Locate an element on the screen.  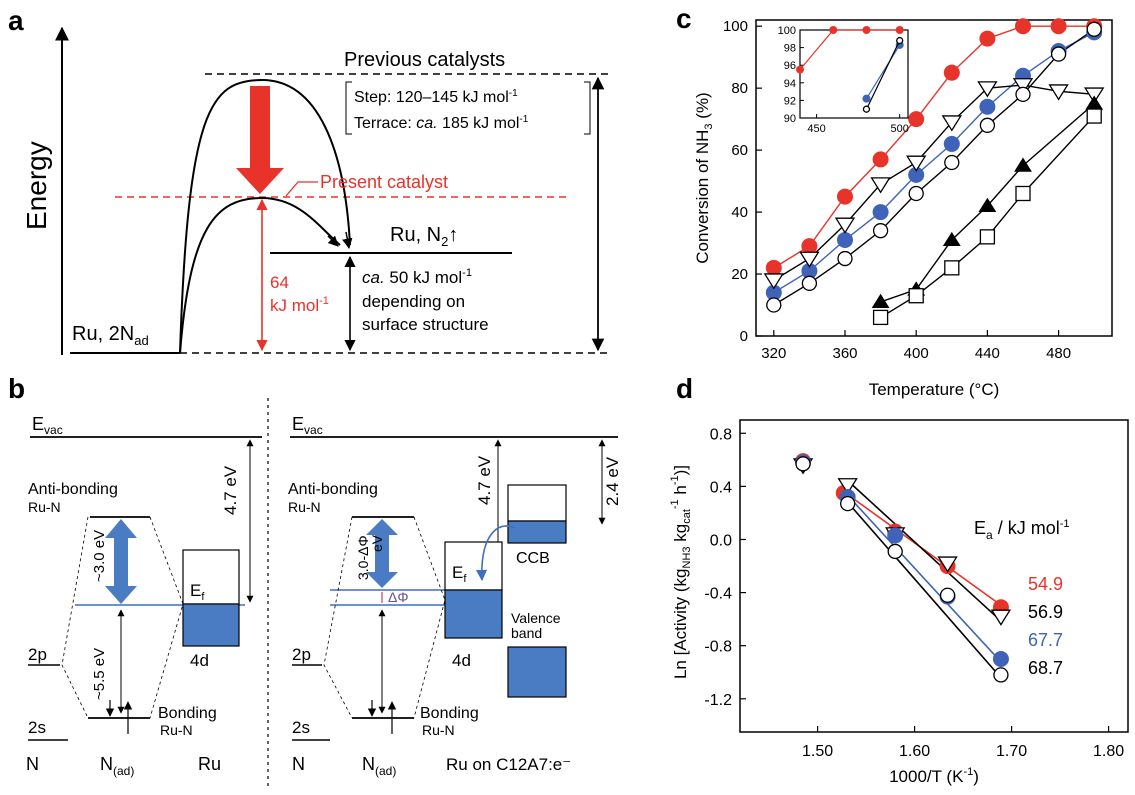
band-label-right: 4d is located at coordinates (461, 660).